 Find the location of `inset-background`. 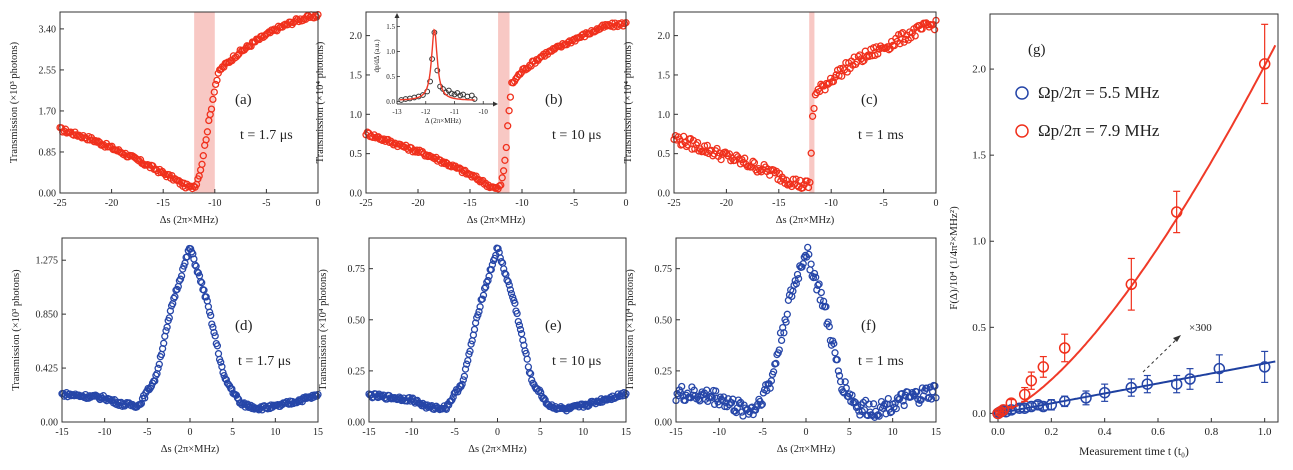

inset-background is located at coordinates (441, 71).